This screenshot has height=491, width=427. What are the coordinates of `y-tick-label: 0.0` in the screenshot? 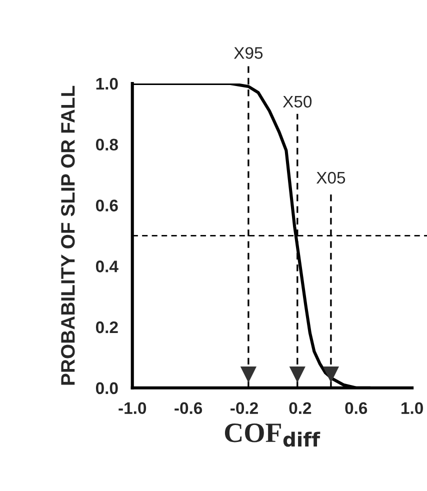 It's located at (107, 388).